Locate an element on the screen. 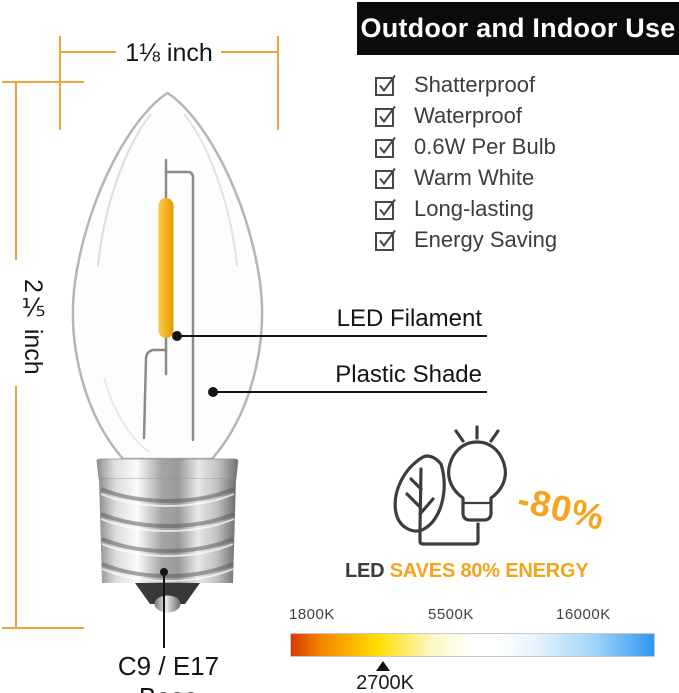  kelvin-tick-16000: 16000K is located at coordinates (583, 614).